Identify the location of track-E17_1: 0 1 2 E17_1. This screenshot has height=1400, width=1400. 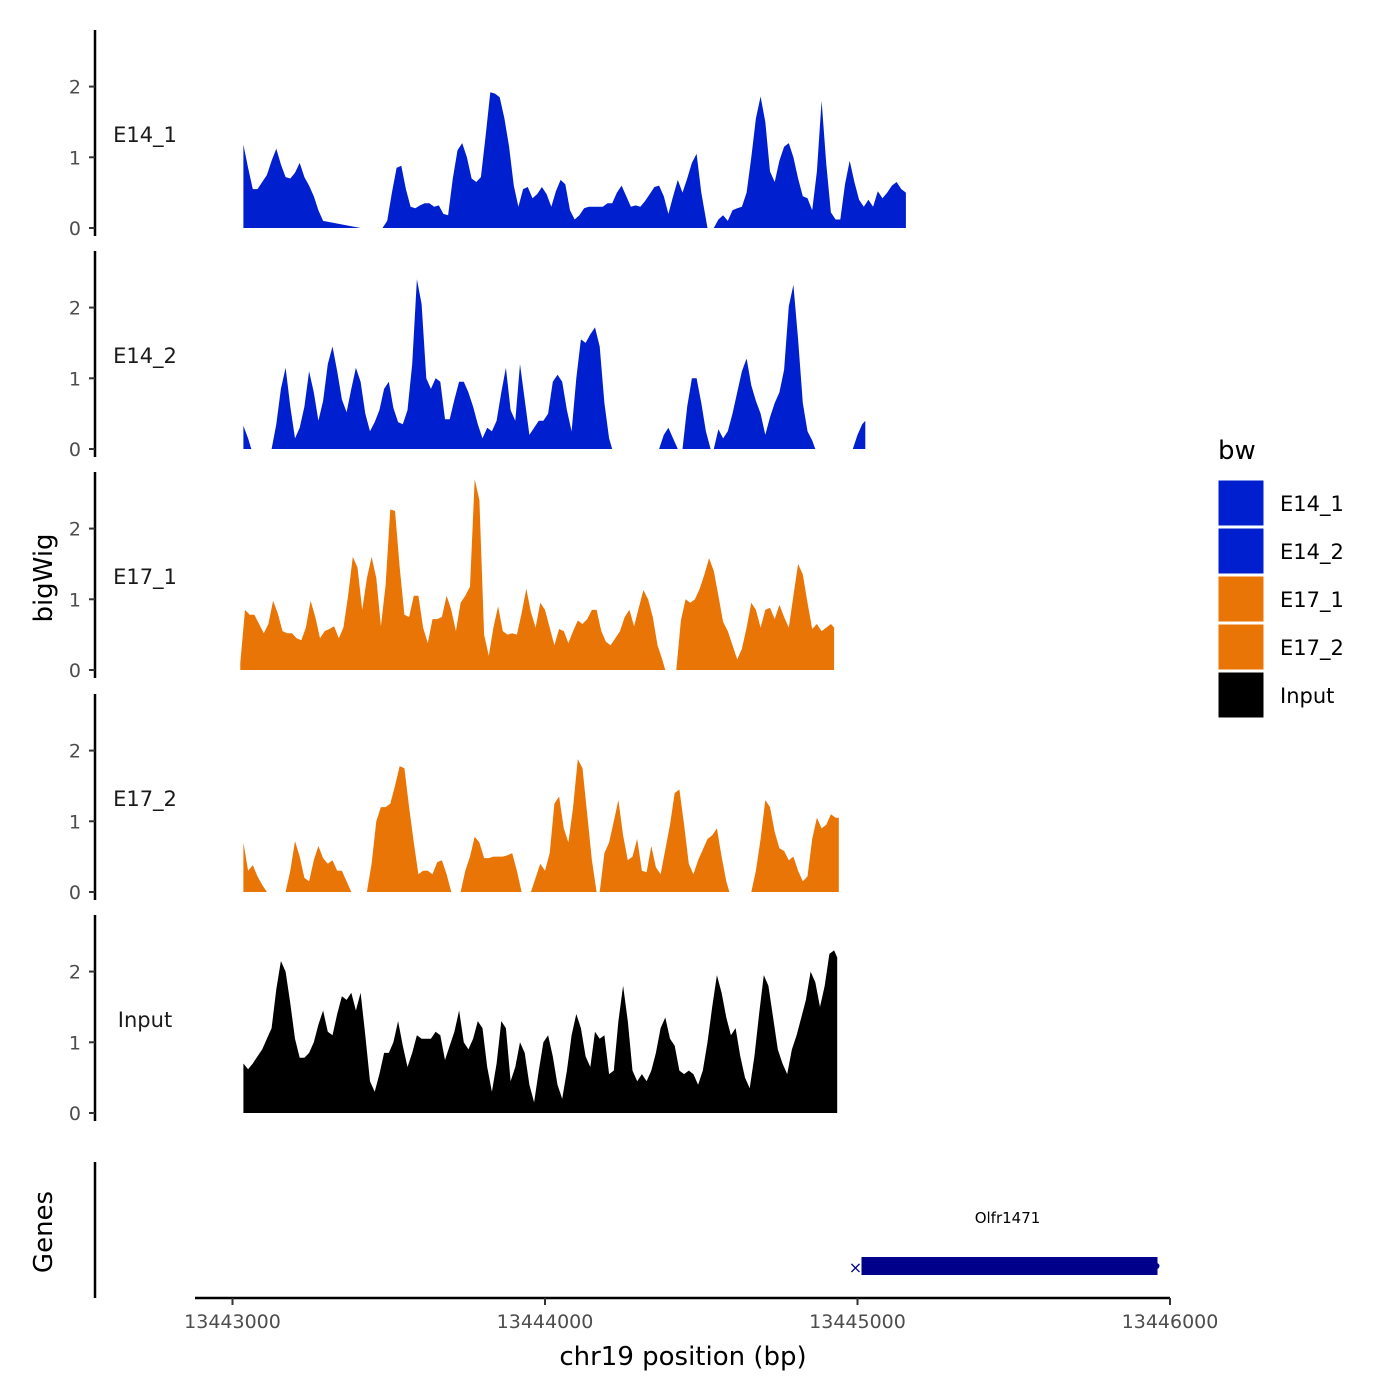
(452, 577).